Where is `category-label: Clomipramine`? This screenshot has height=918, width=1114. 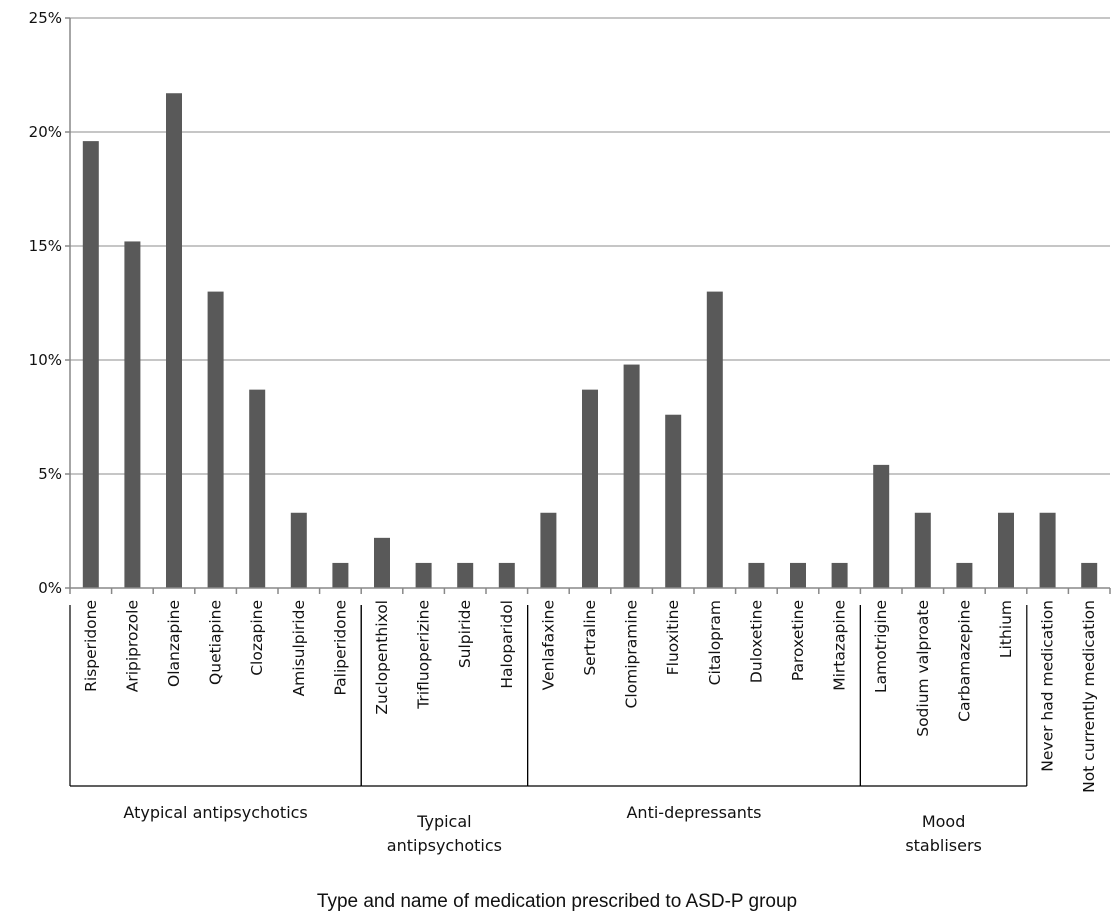
category-label: Clomipramine is located at coordinates (632, 654).